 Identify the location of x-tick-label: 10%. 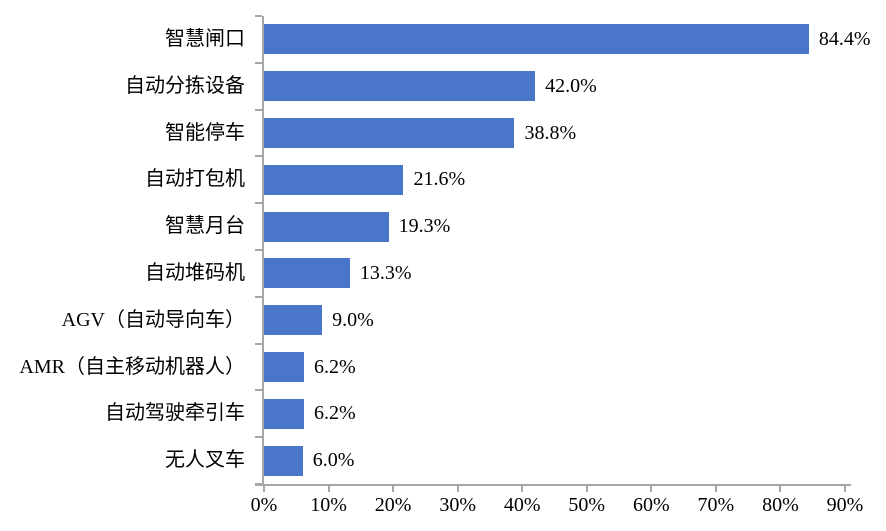
(328, 505).